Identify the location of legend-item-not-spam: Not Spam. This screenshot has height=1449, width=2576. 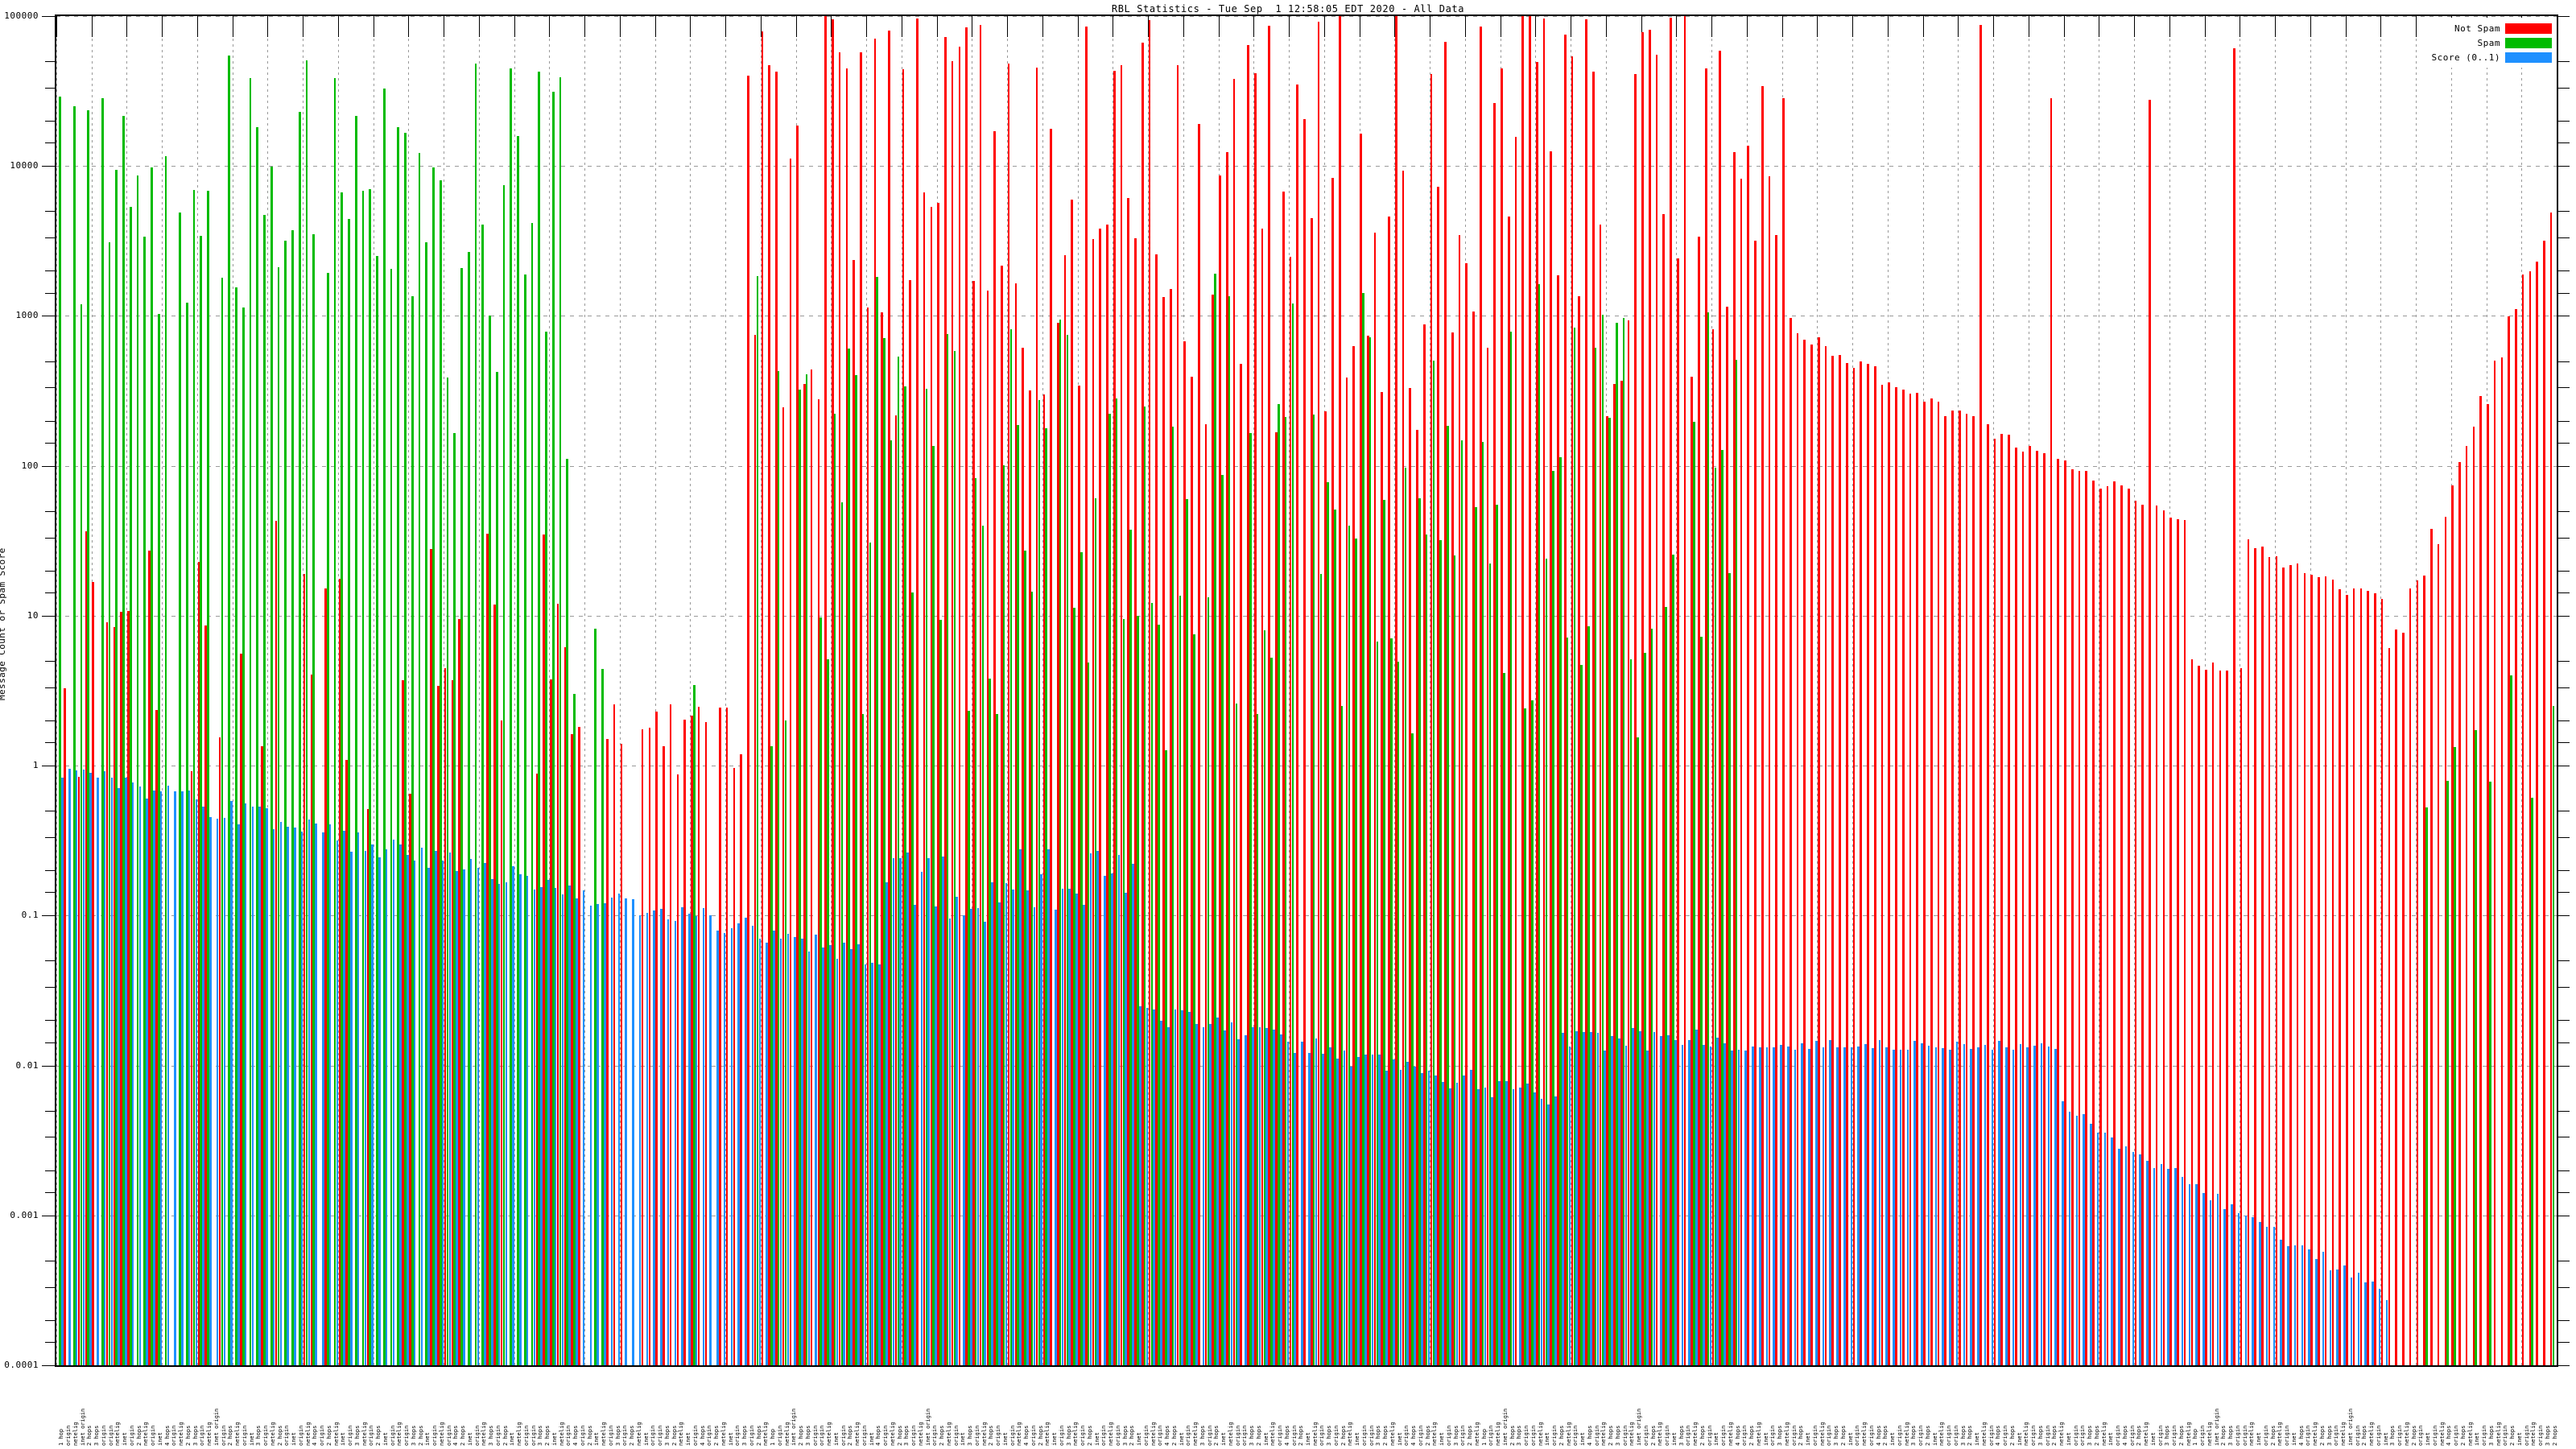
(2492, 28).